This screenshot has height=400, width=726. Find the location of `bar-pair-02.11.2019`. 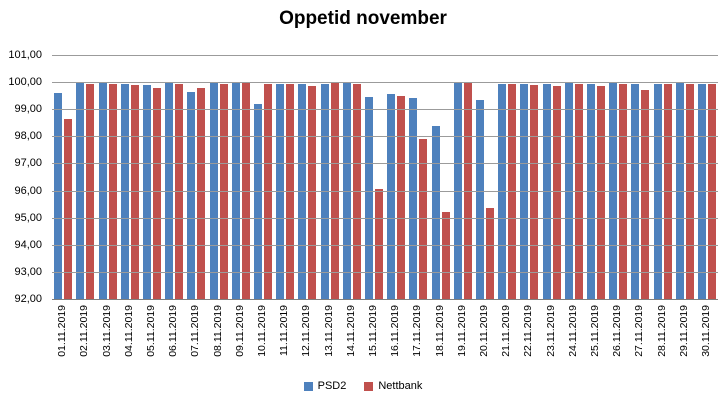

bar-pair-02.11.2019 is located at coordinates (85, 177).